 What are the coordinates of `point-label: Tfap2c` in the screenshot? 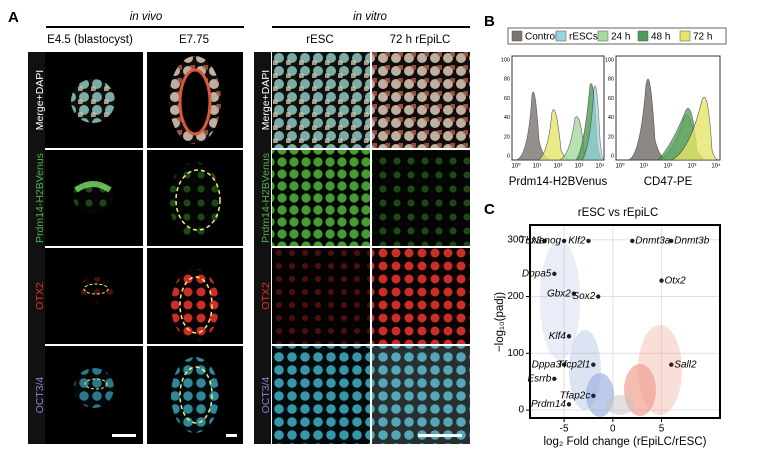 It's located at (575, 396).